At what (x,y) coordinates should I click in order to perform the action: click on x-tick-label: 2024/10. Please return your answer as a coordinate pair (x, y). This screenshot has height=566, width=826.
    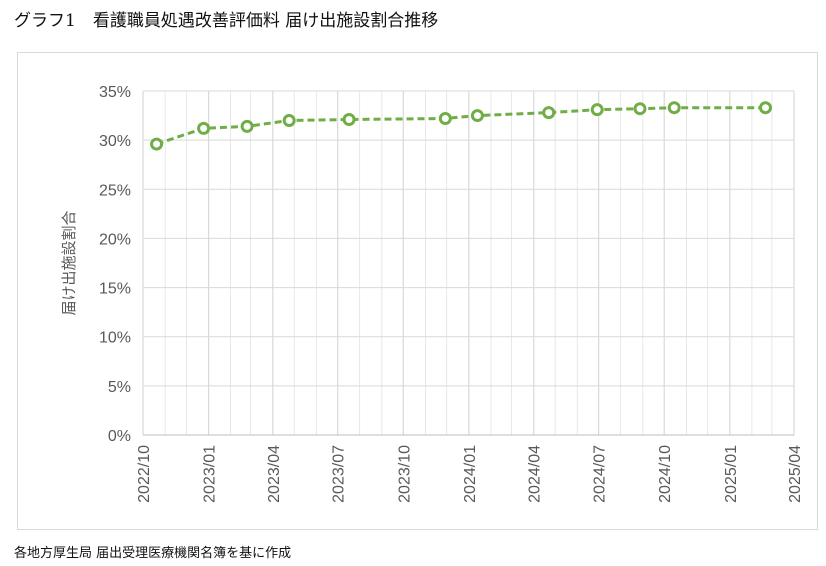
    Looking at the image, I should click on (665, 474).